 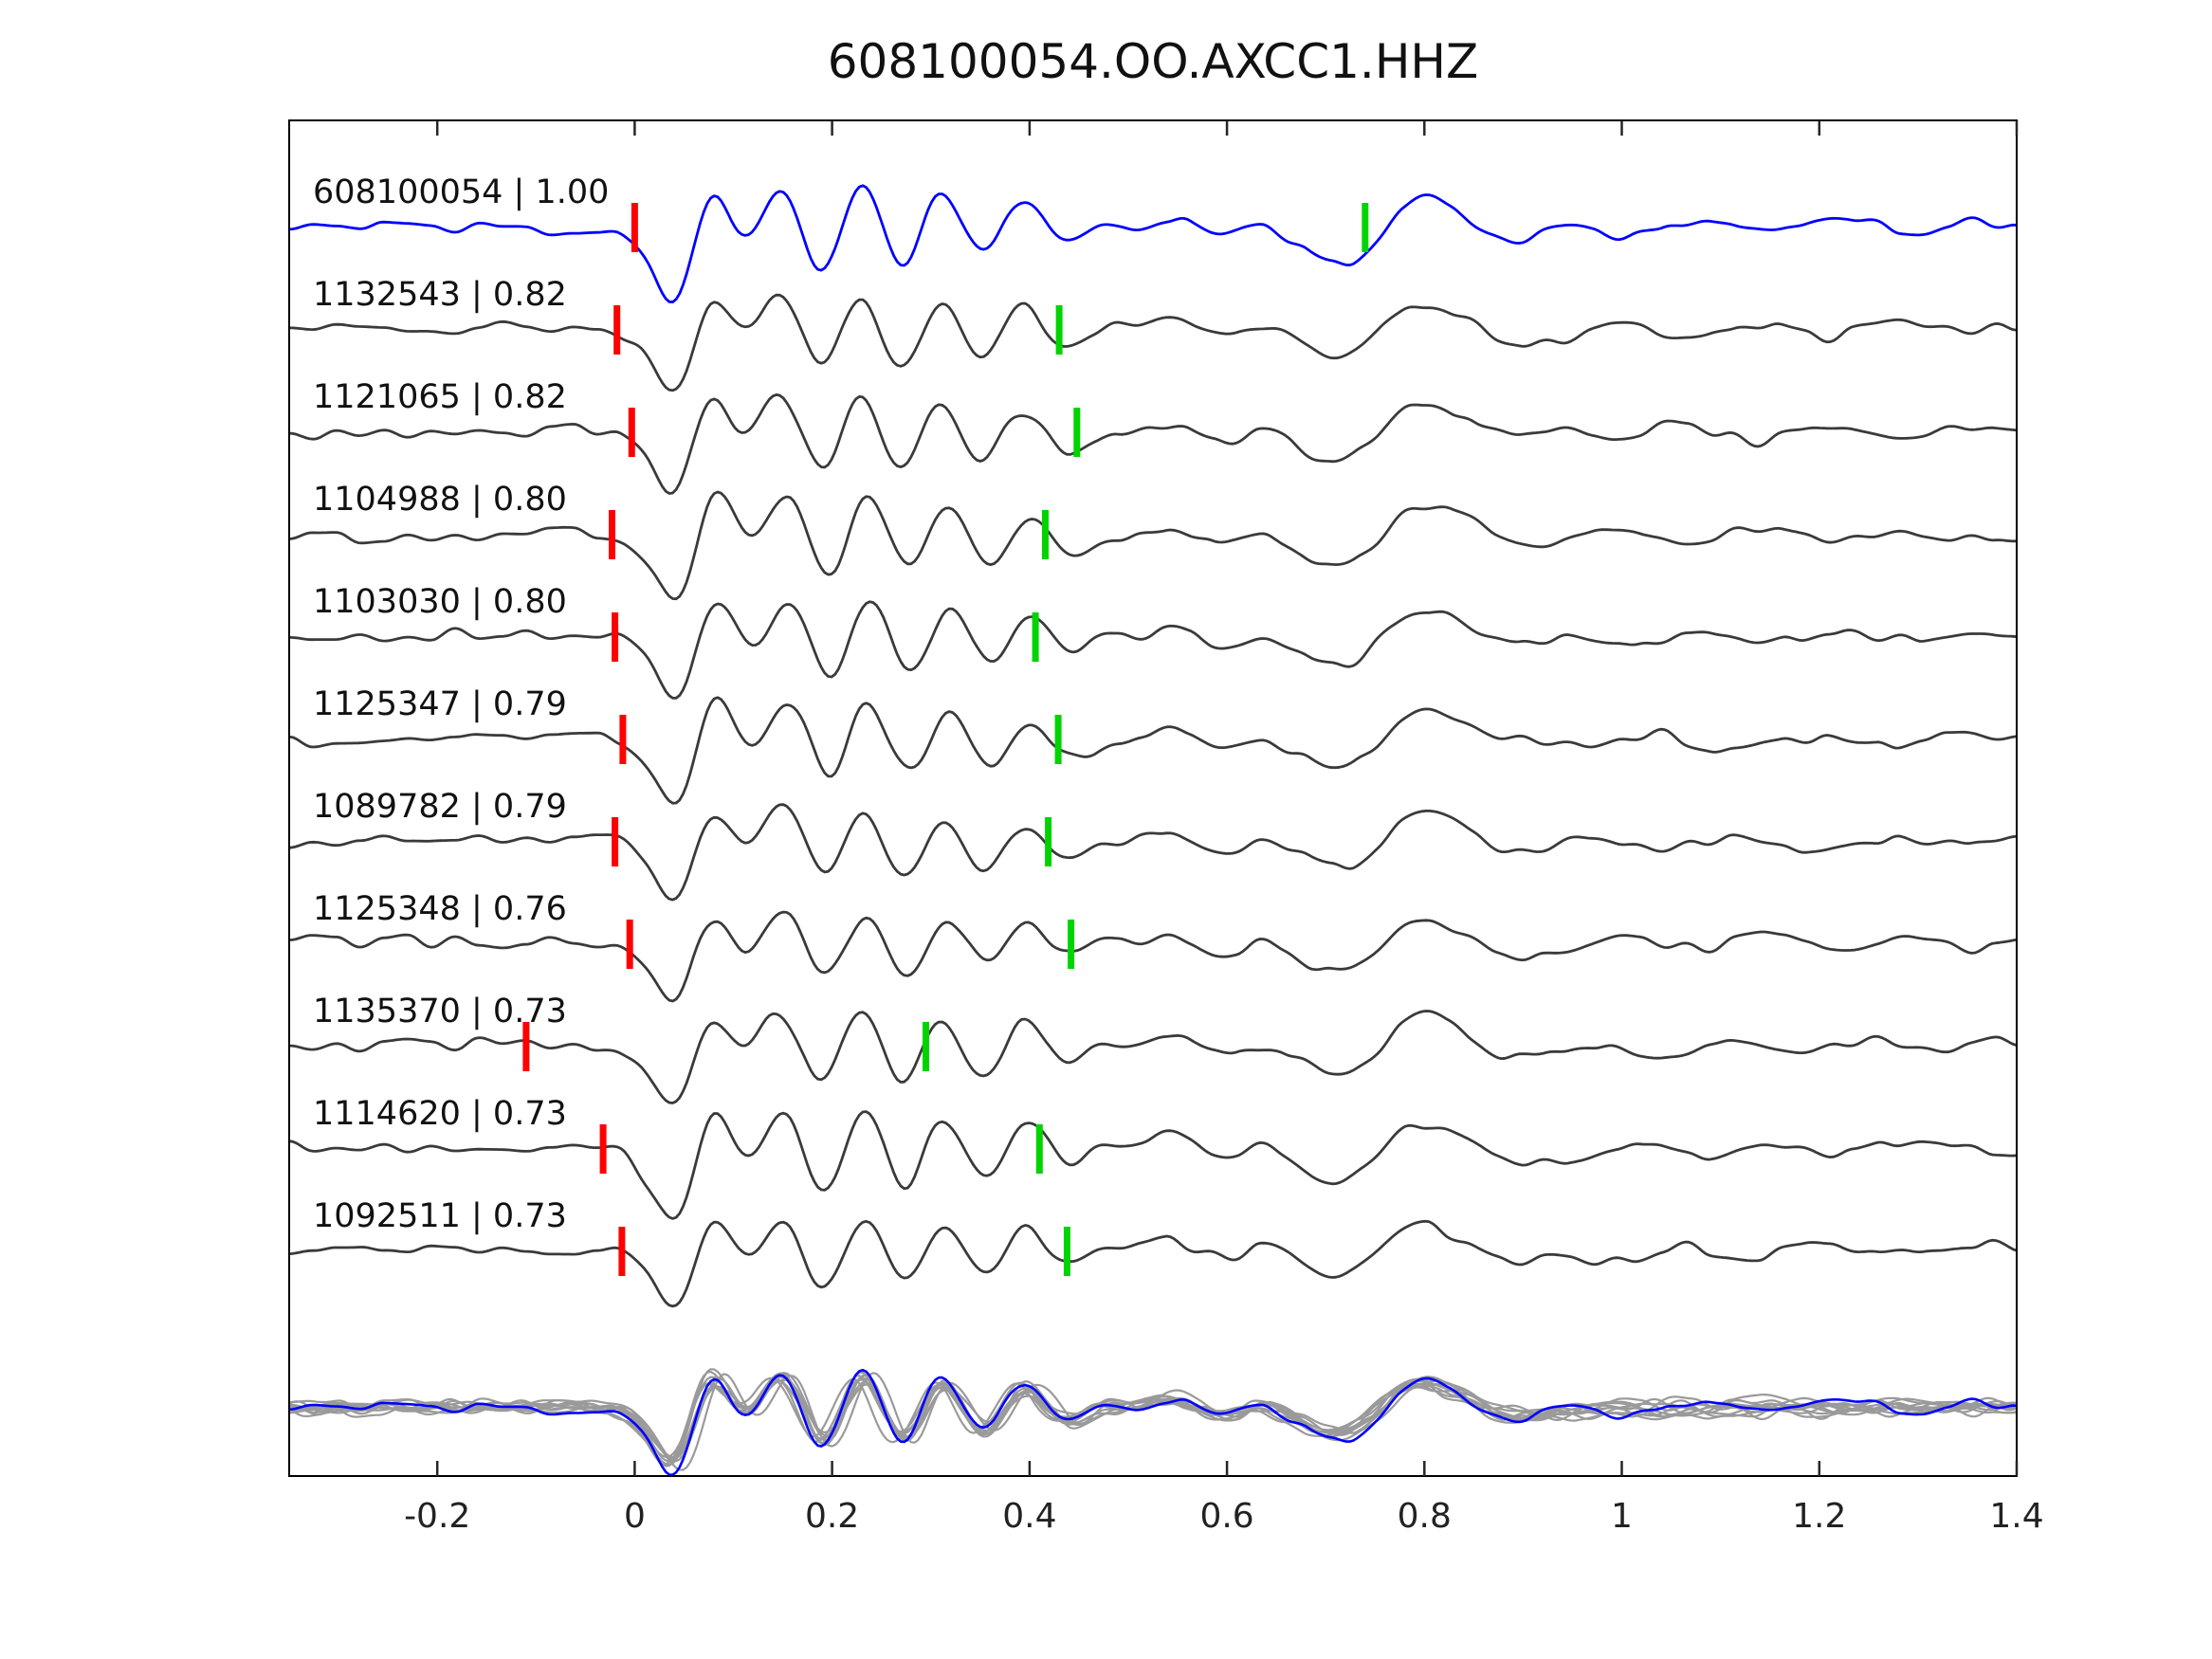 I want to click on trace-label: 608100054 | 1.00, so click(x=461, y=192).